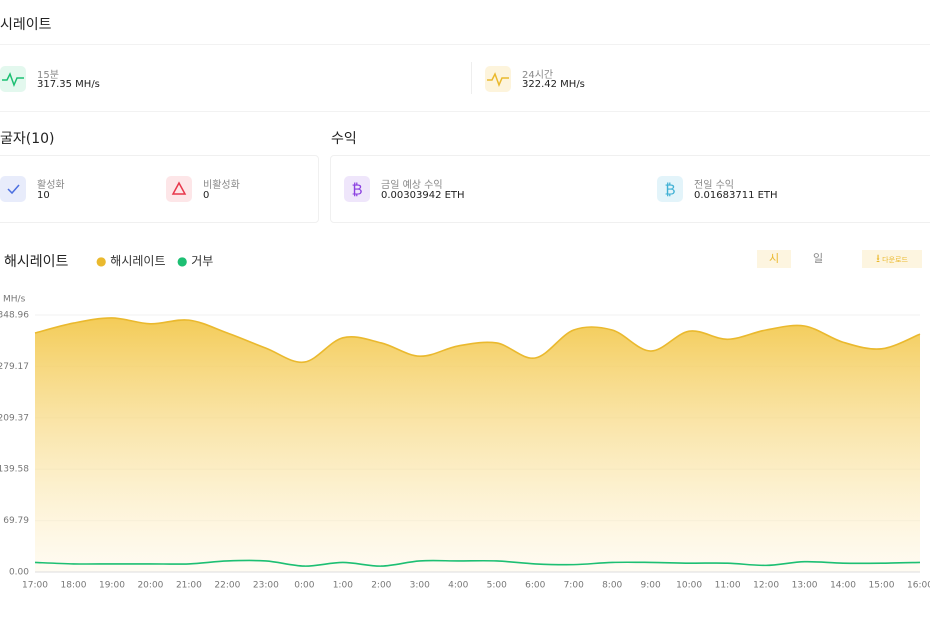 The height and width of the screenshot is (620, 930). What do you see at coordinates (420, 586) in the screenshot?
I see `x-tick-label: 3:00` at bounding box center [420, 586].